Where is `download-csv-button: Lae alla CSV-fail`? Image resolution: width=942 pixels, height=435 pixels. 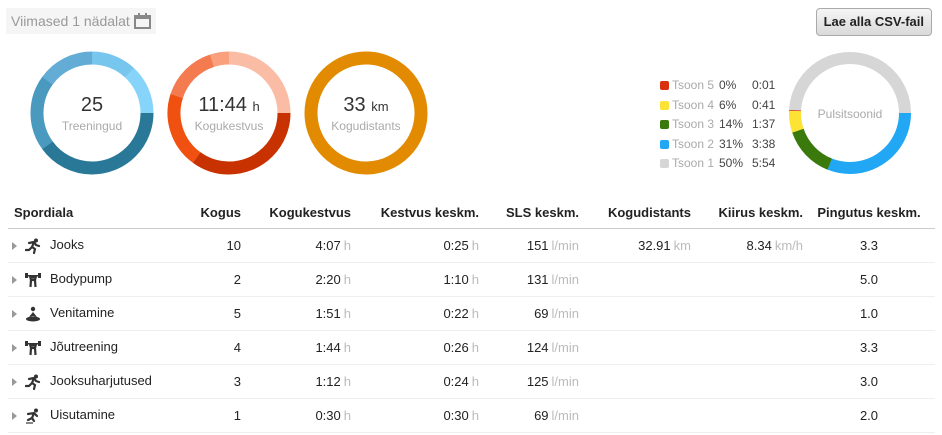 download-csv-button: Lae alla CSV-fail is located at coordinates (873, 22).